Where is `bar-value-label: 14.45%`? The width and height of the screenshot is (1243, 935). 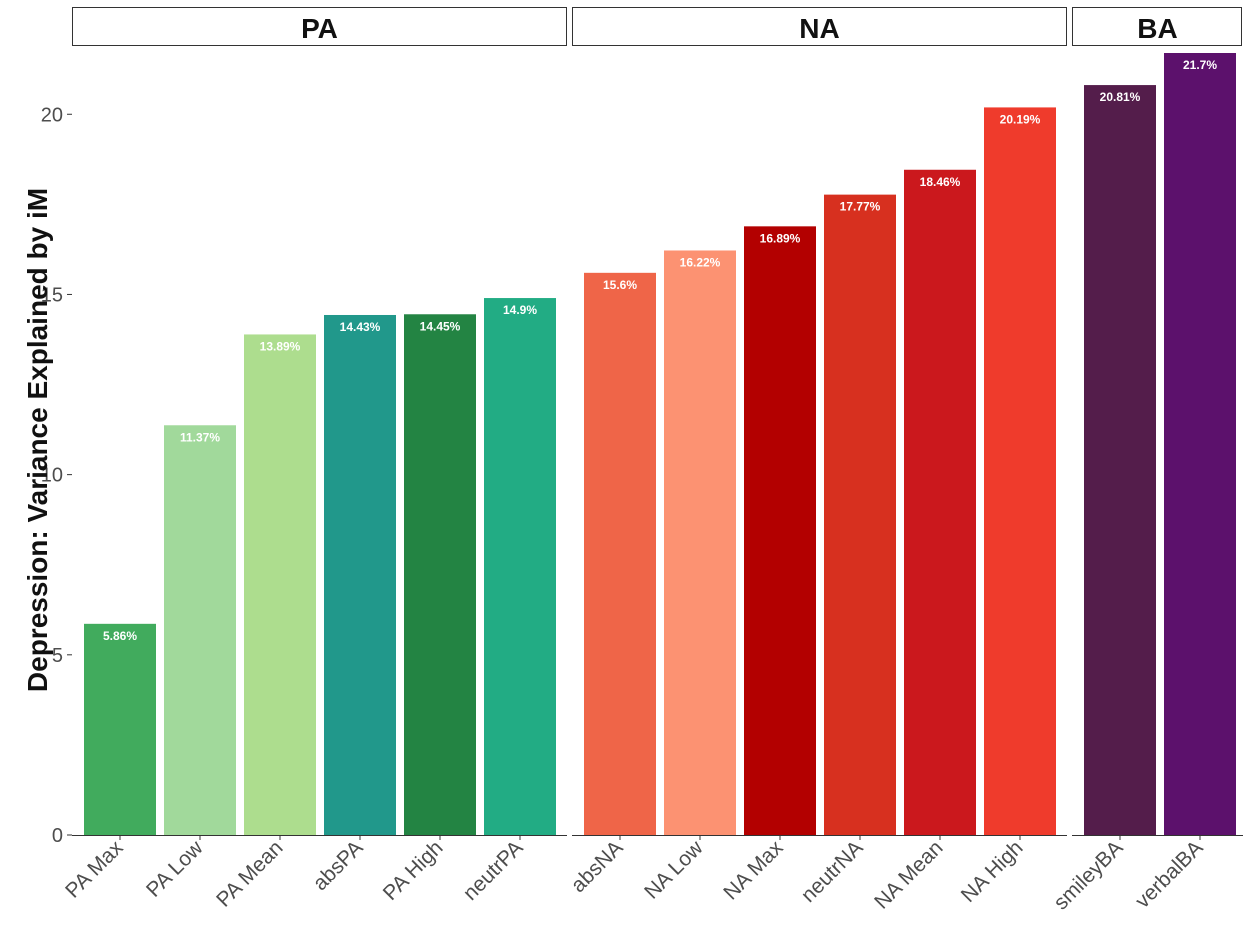
bar-value-label: 14.45% is located at coordinates (440, 326).